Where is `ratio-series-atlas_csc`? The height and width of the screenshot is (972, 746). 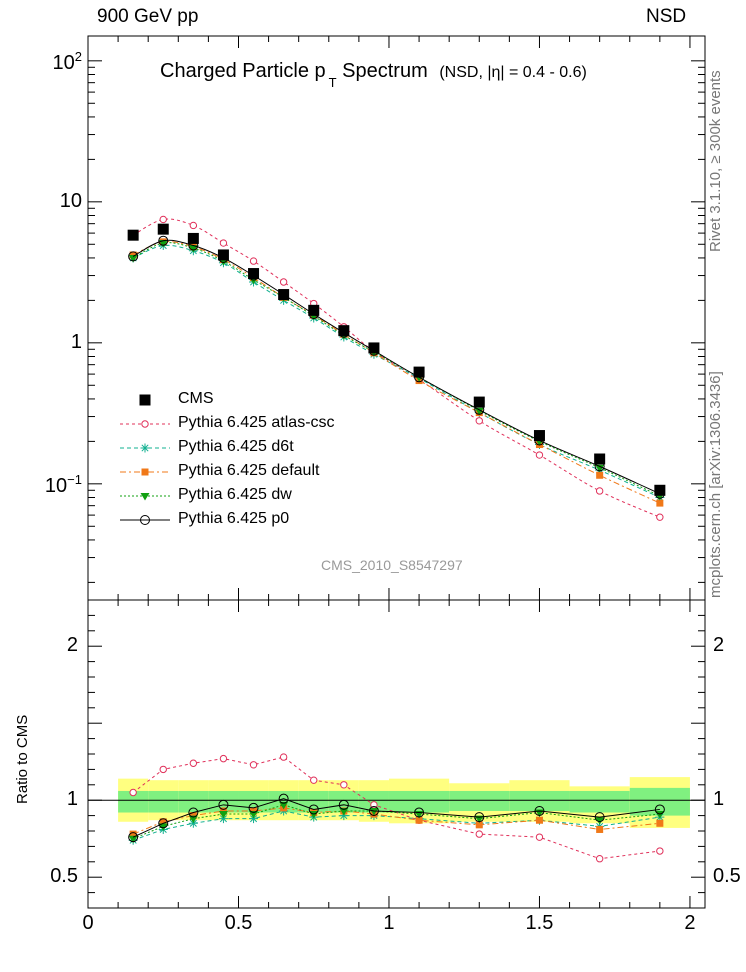 ratio-series-atlas_csc is located at coordinates (396, 808).